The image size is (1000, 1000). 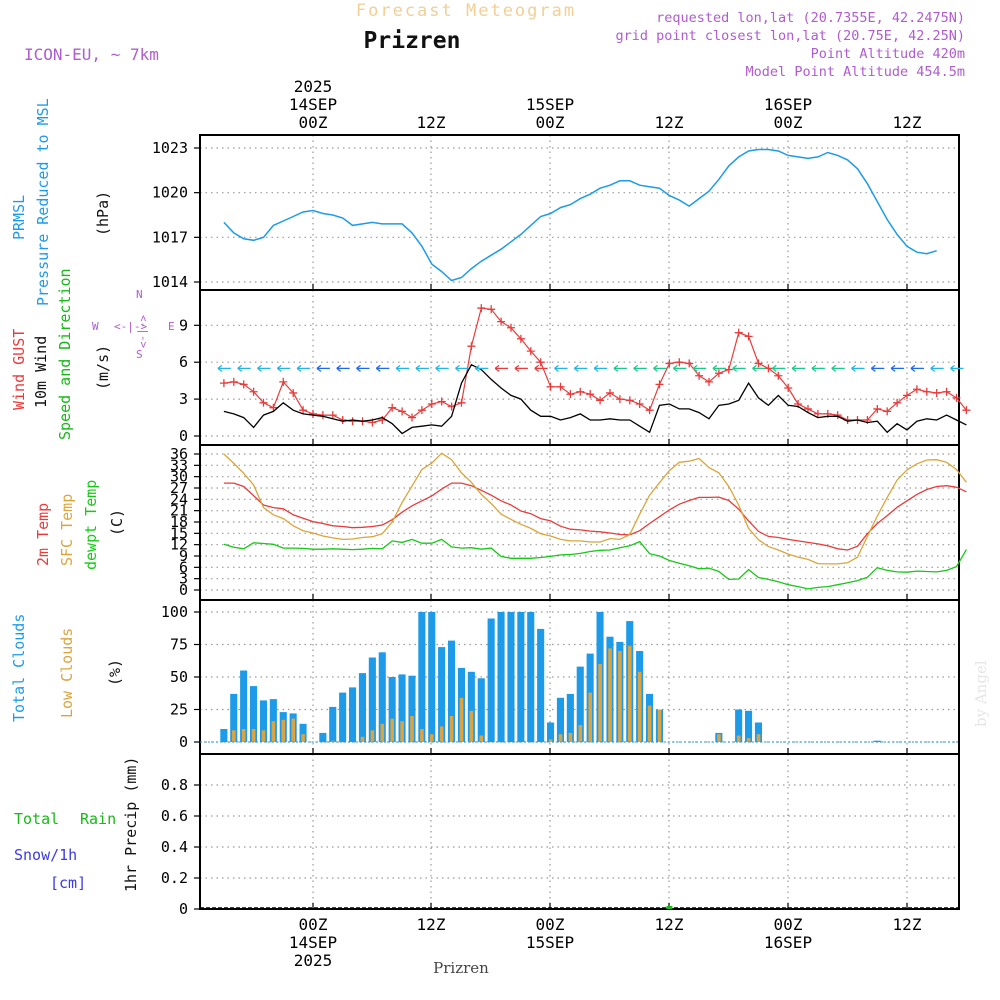 I want to click on bottom-location-label: Prizren, so click(x=461, y=968).